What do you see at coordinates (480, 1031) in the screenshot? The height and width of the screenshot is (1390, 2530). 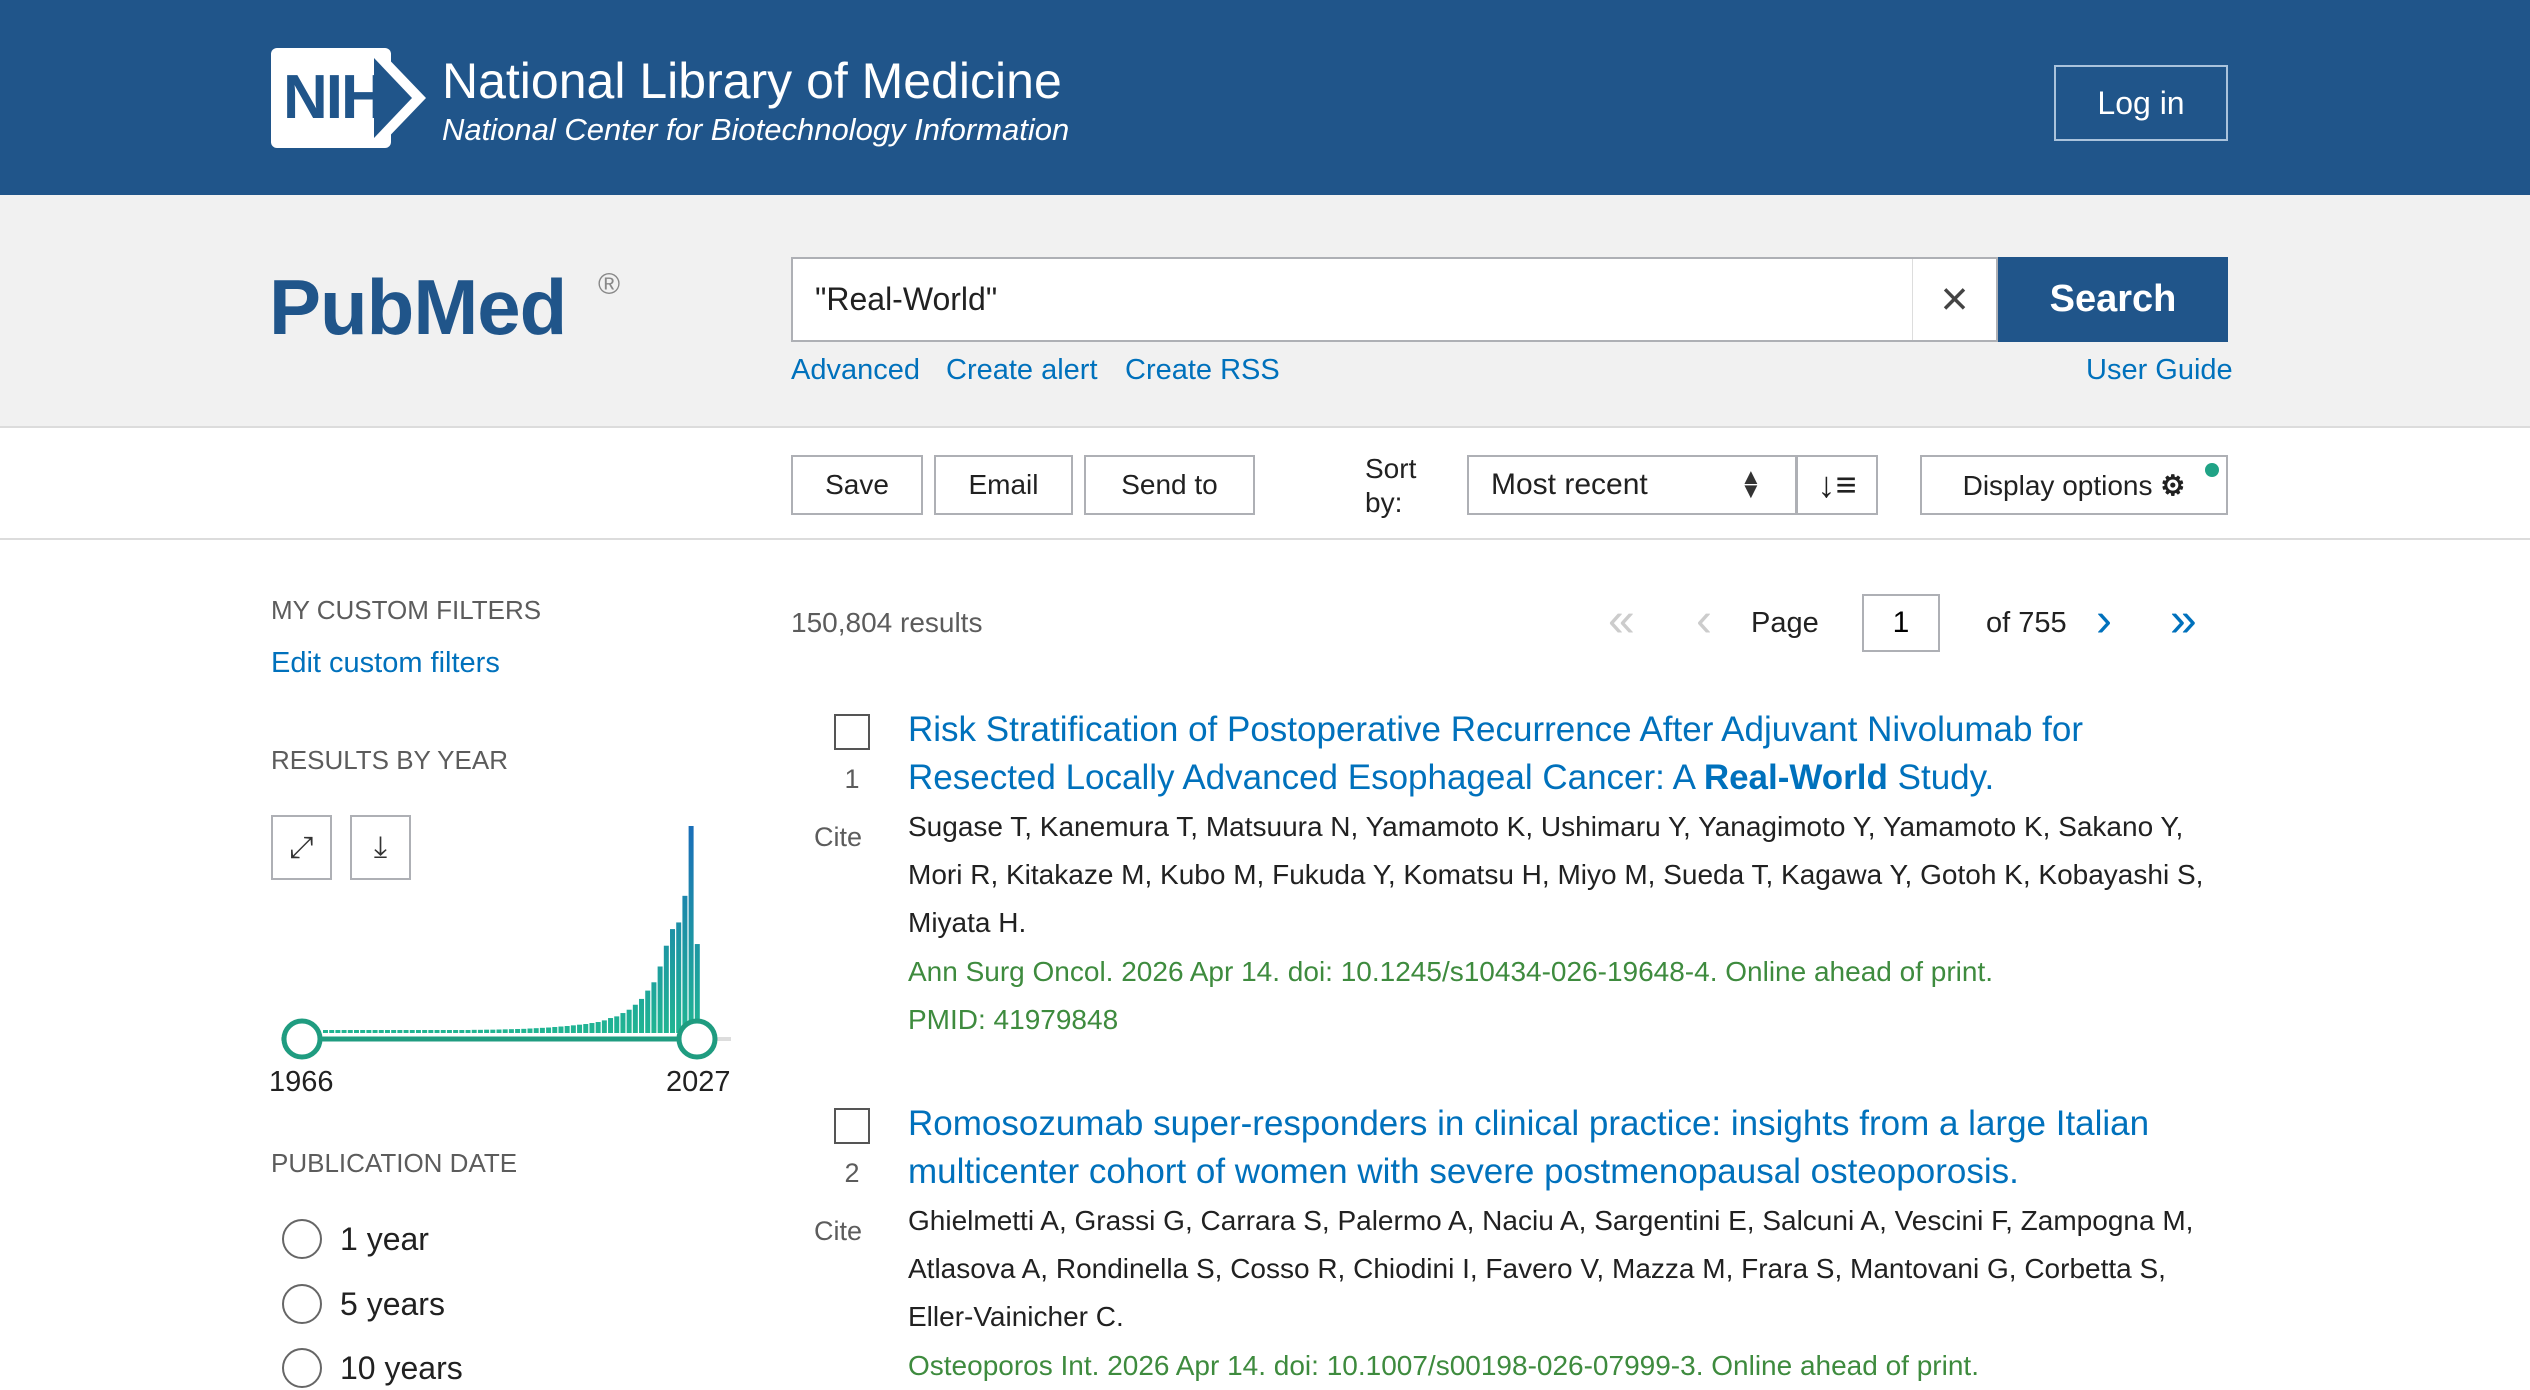 I see `year-bar-1991` at bounding box center [480, 1031].